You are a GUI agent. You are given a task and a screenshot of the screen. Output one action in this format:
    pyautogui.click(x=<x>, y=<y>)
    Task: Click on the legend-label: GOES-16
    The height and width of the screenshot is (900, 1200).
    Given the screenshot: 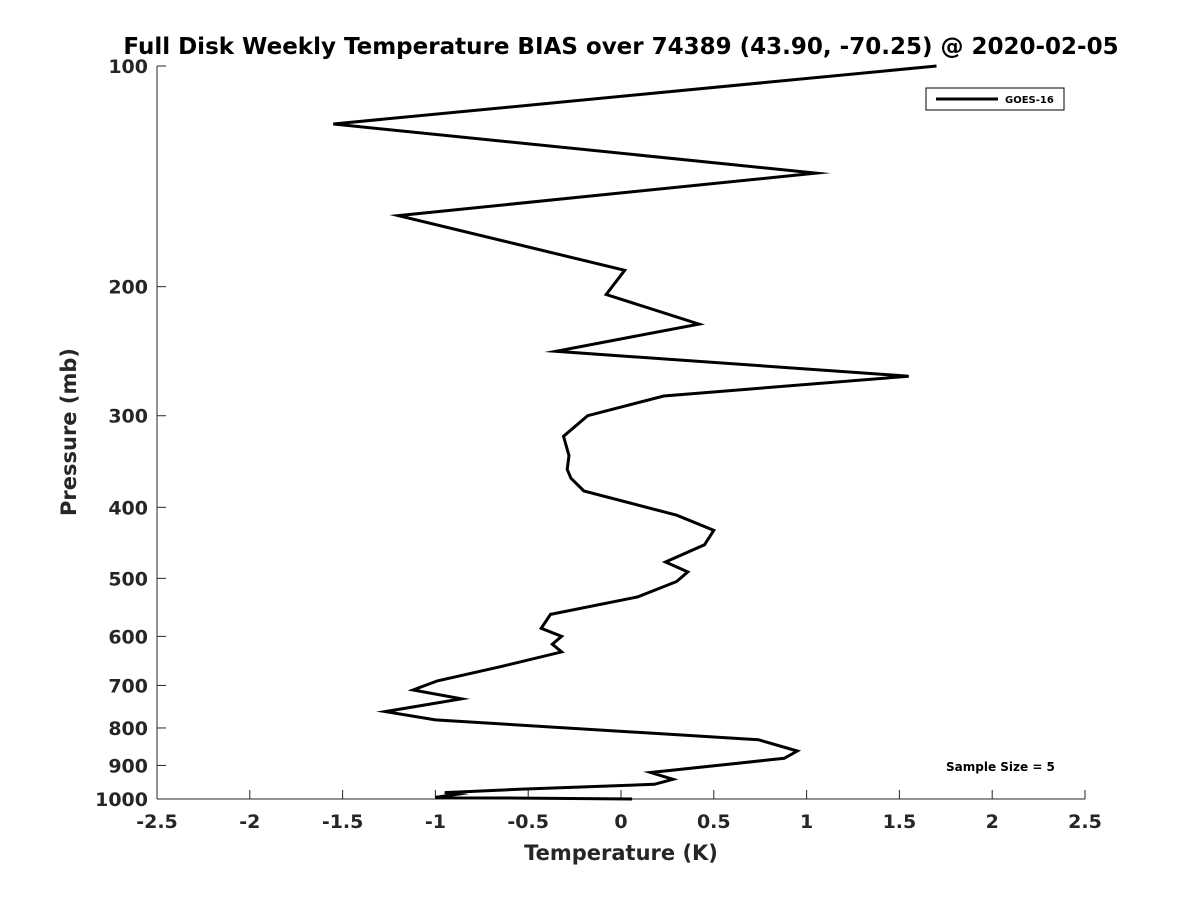 What is the action you would take?
    pyautogui.click(x=1029, y=100)
    